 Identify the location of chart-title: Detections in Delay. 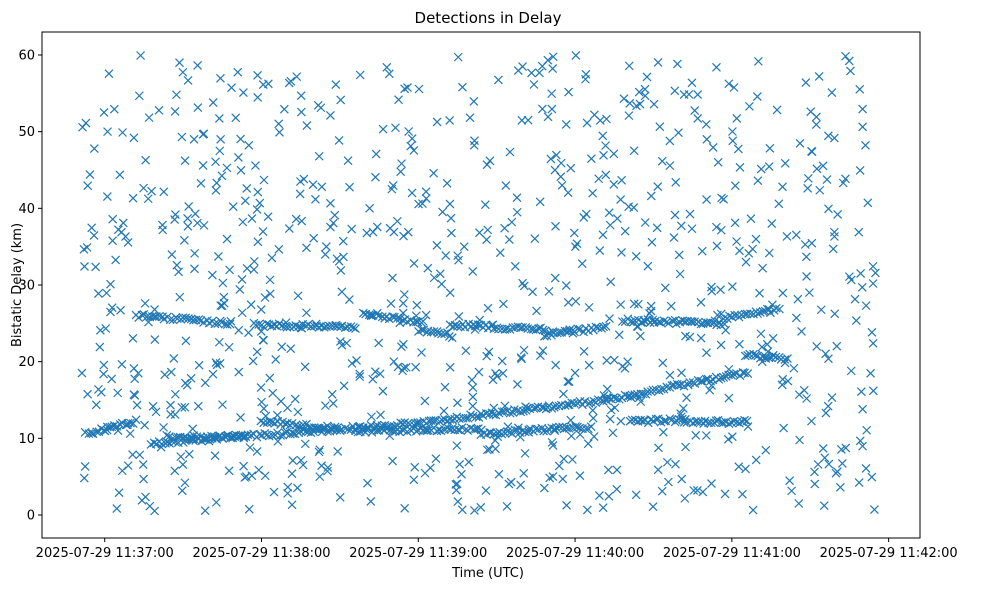
(488, 18).